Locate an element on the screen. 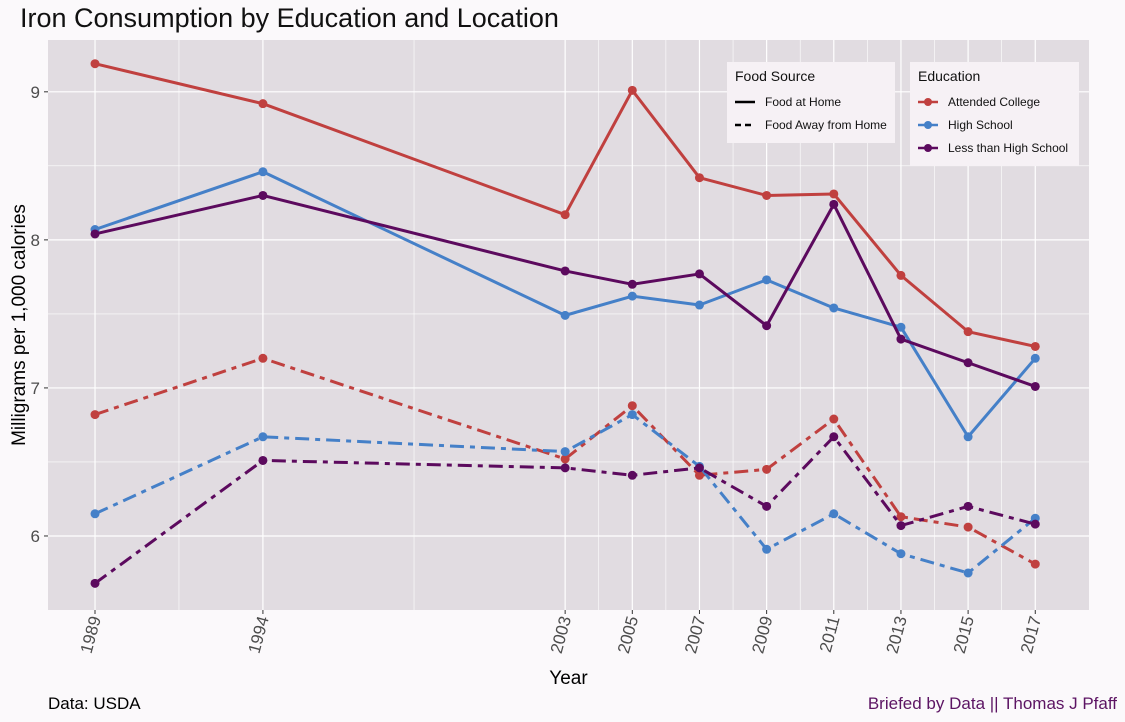 Image resolution: width=1125 pixels, height=722 pixels. legend-label: Attended College is located at coordinates (994, 101).